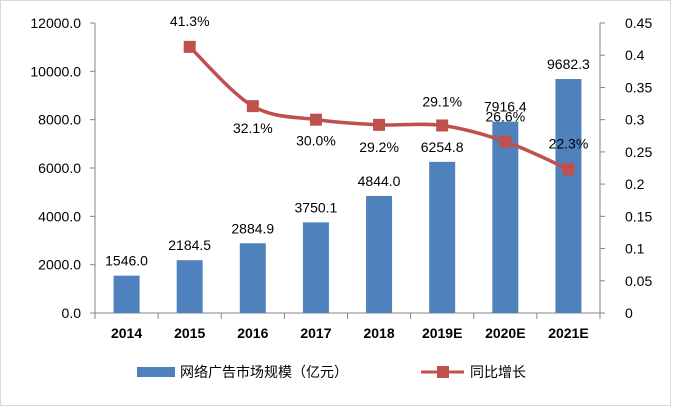 This screenshot has height=408, width=673. Describe the element at coordinates (568, 333) in the screenshot. I see `category-label: 2021E` at that location.